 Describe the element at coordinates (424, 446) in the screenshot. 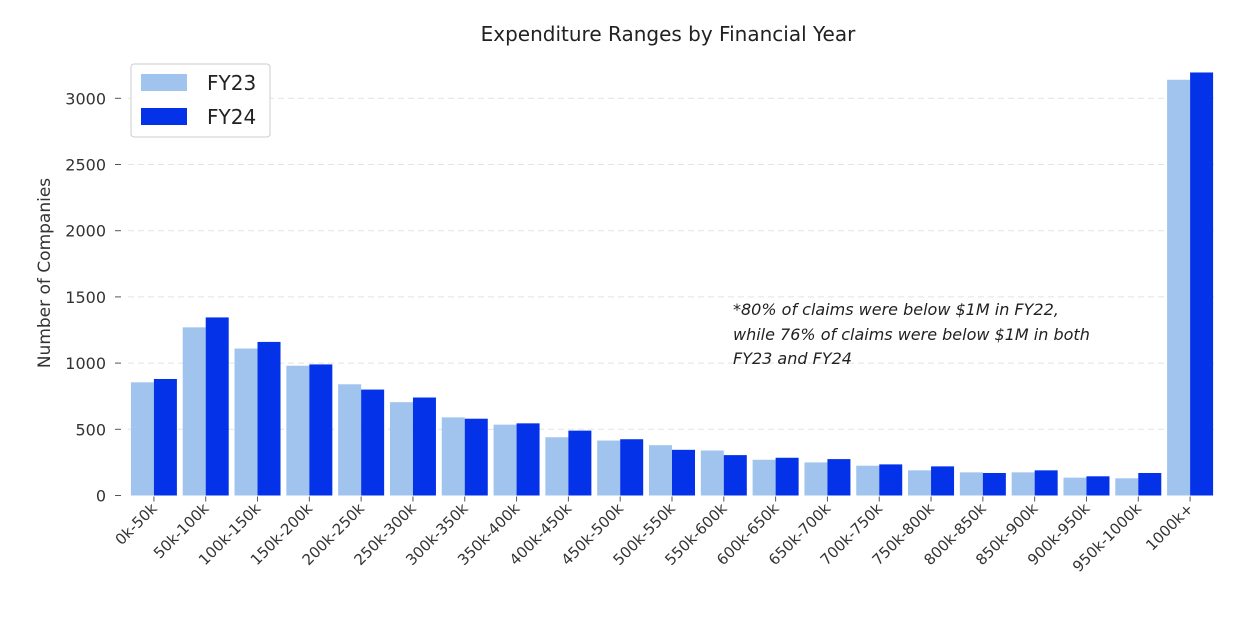

I see `bar-fy24-250k-300k` at that location.